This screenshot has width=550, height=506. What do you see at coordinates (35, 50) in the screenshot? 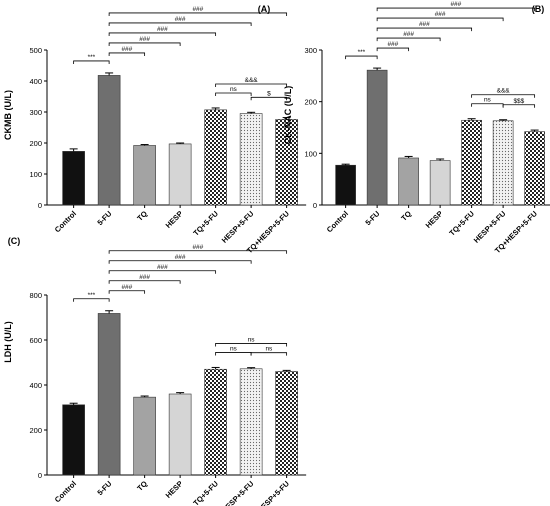
I see `y-tick-label: 500` at bounding box center [35, 50].